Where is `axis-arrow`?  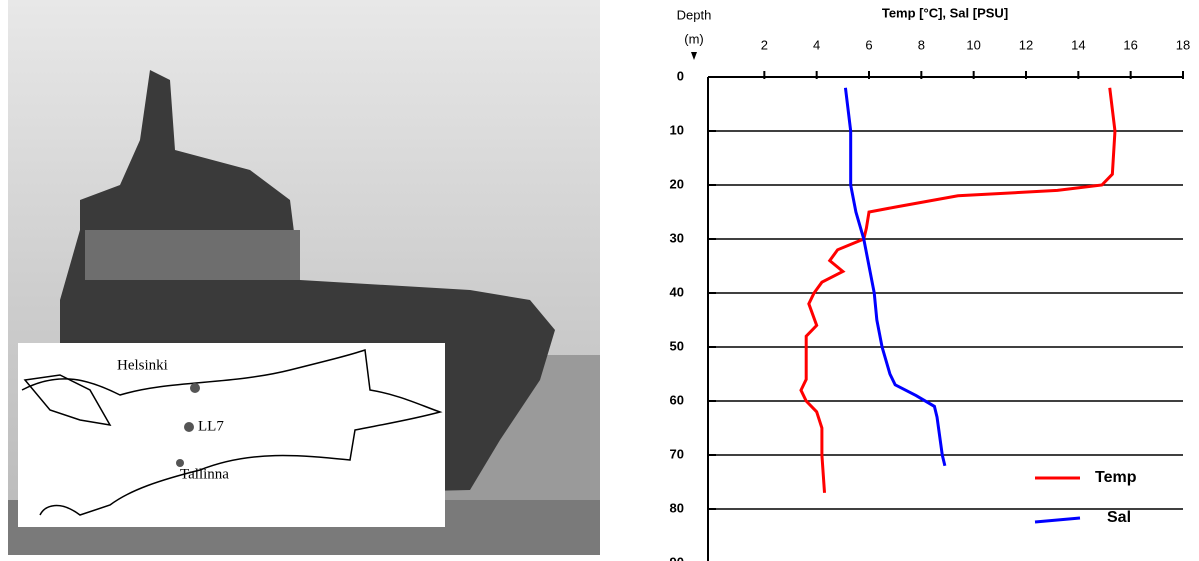 axis-arrow is located at coordinates (694, 56).